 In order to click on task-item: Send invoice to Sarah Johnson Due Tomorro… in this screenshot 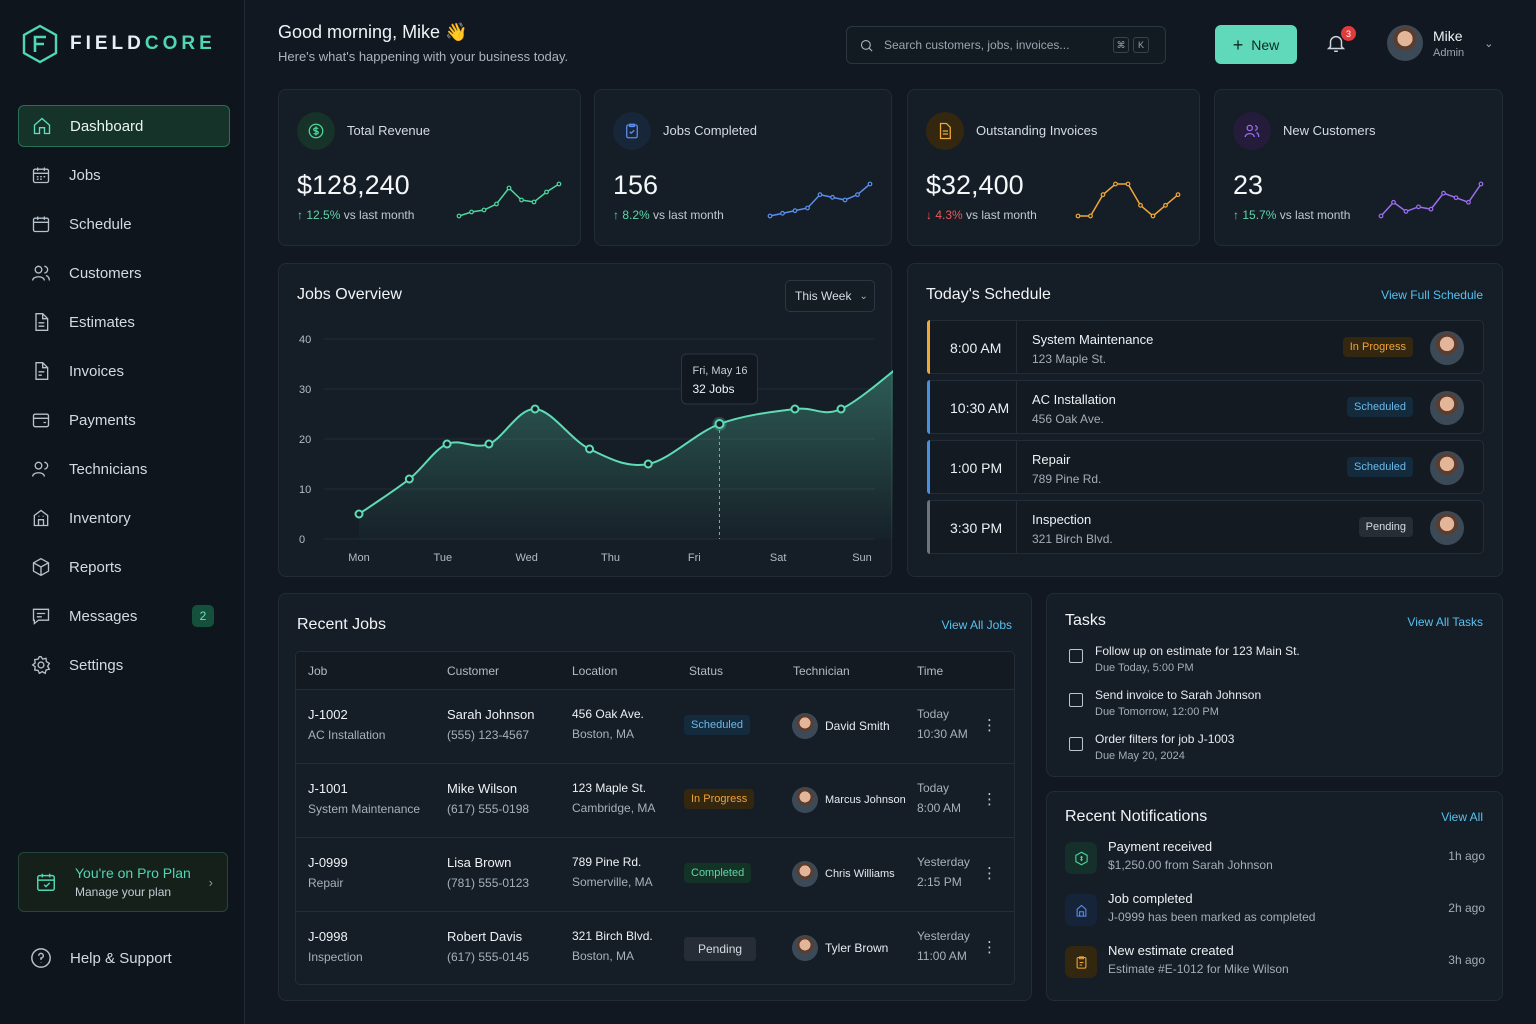, I will do `click(1165, 703)`.